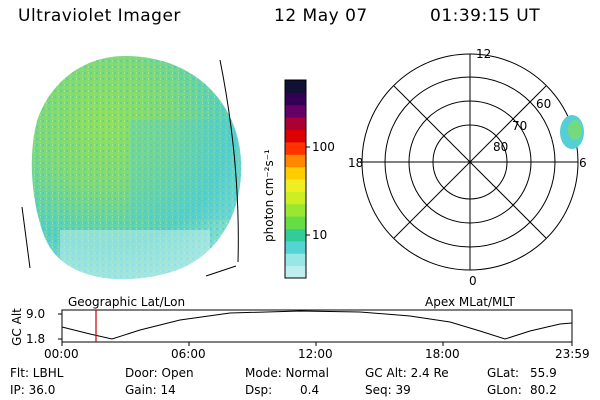 Image resolution: width=600 pixels, height=400 pixels. I want to click on info-door: Door: Open, so click(159, 373).